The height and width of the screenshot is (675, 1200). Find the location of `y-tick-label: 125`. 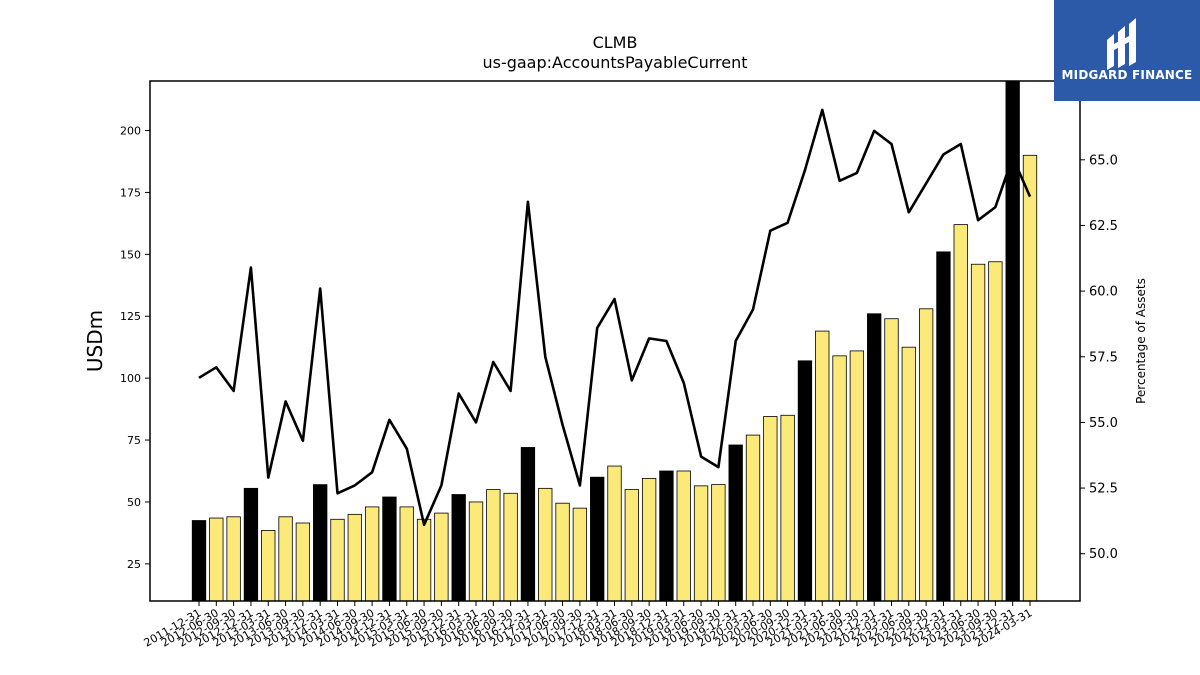

y-tick-label: 125 is located at coordinates (130, 316).